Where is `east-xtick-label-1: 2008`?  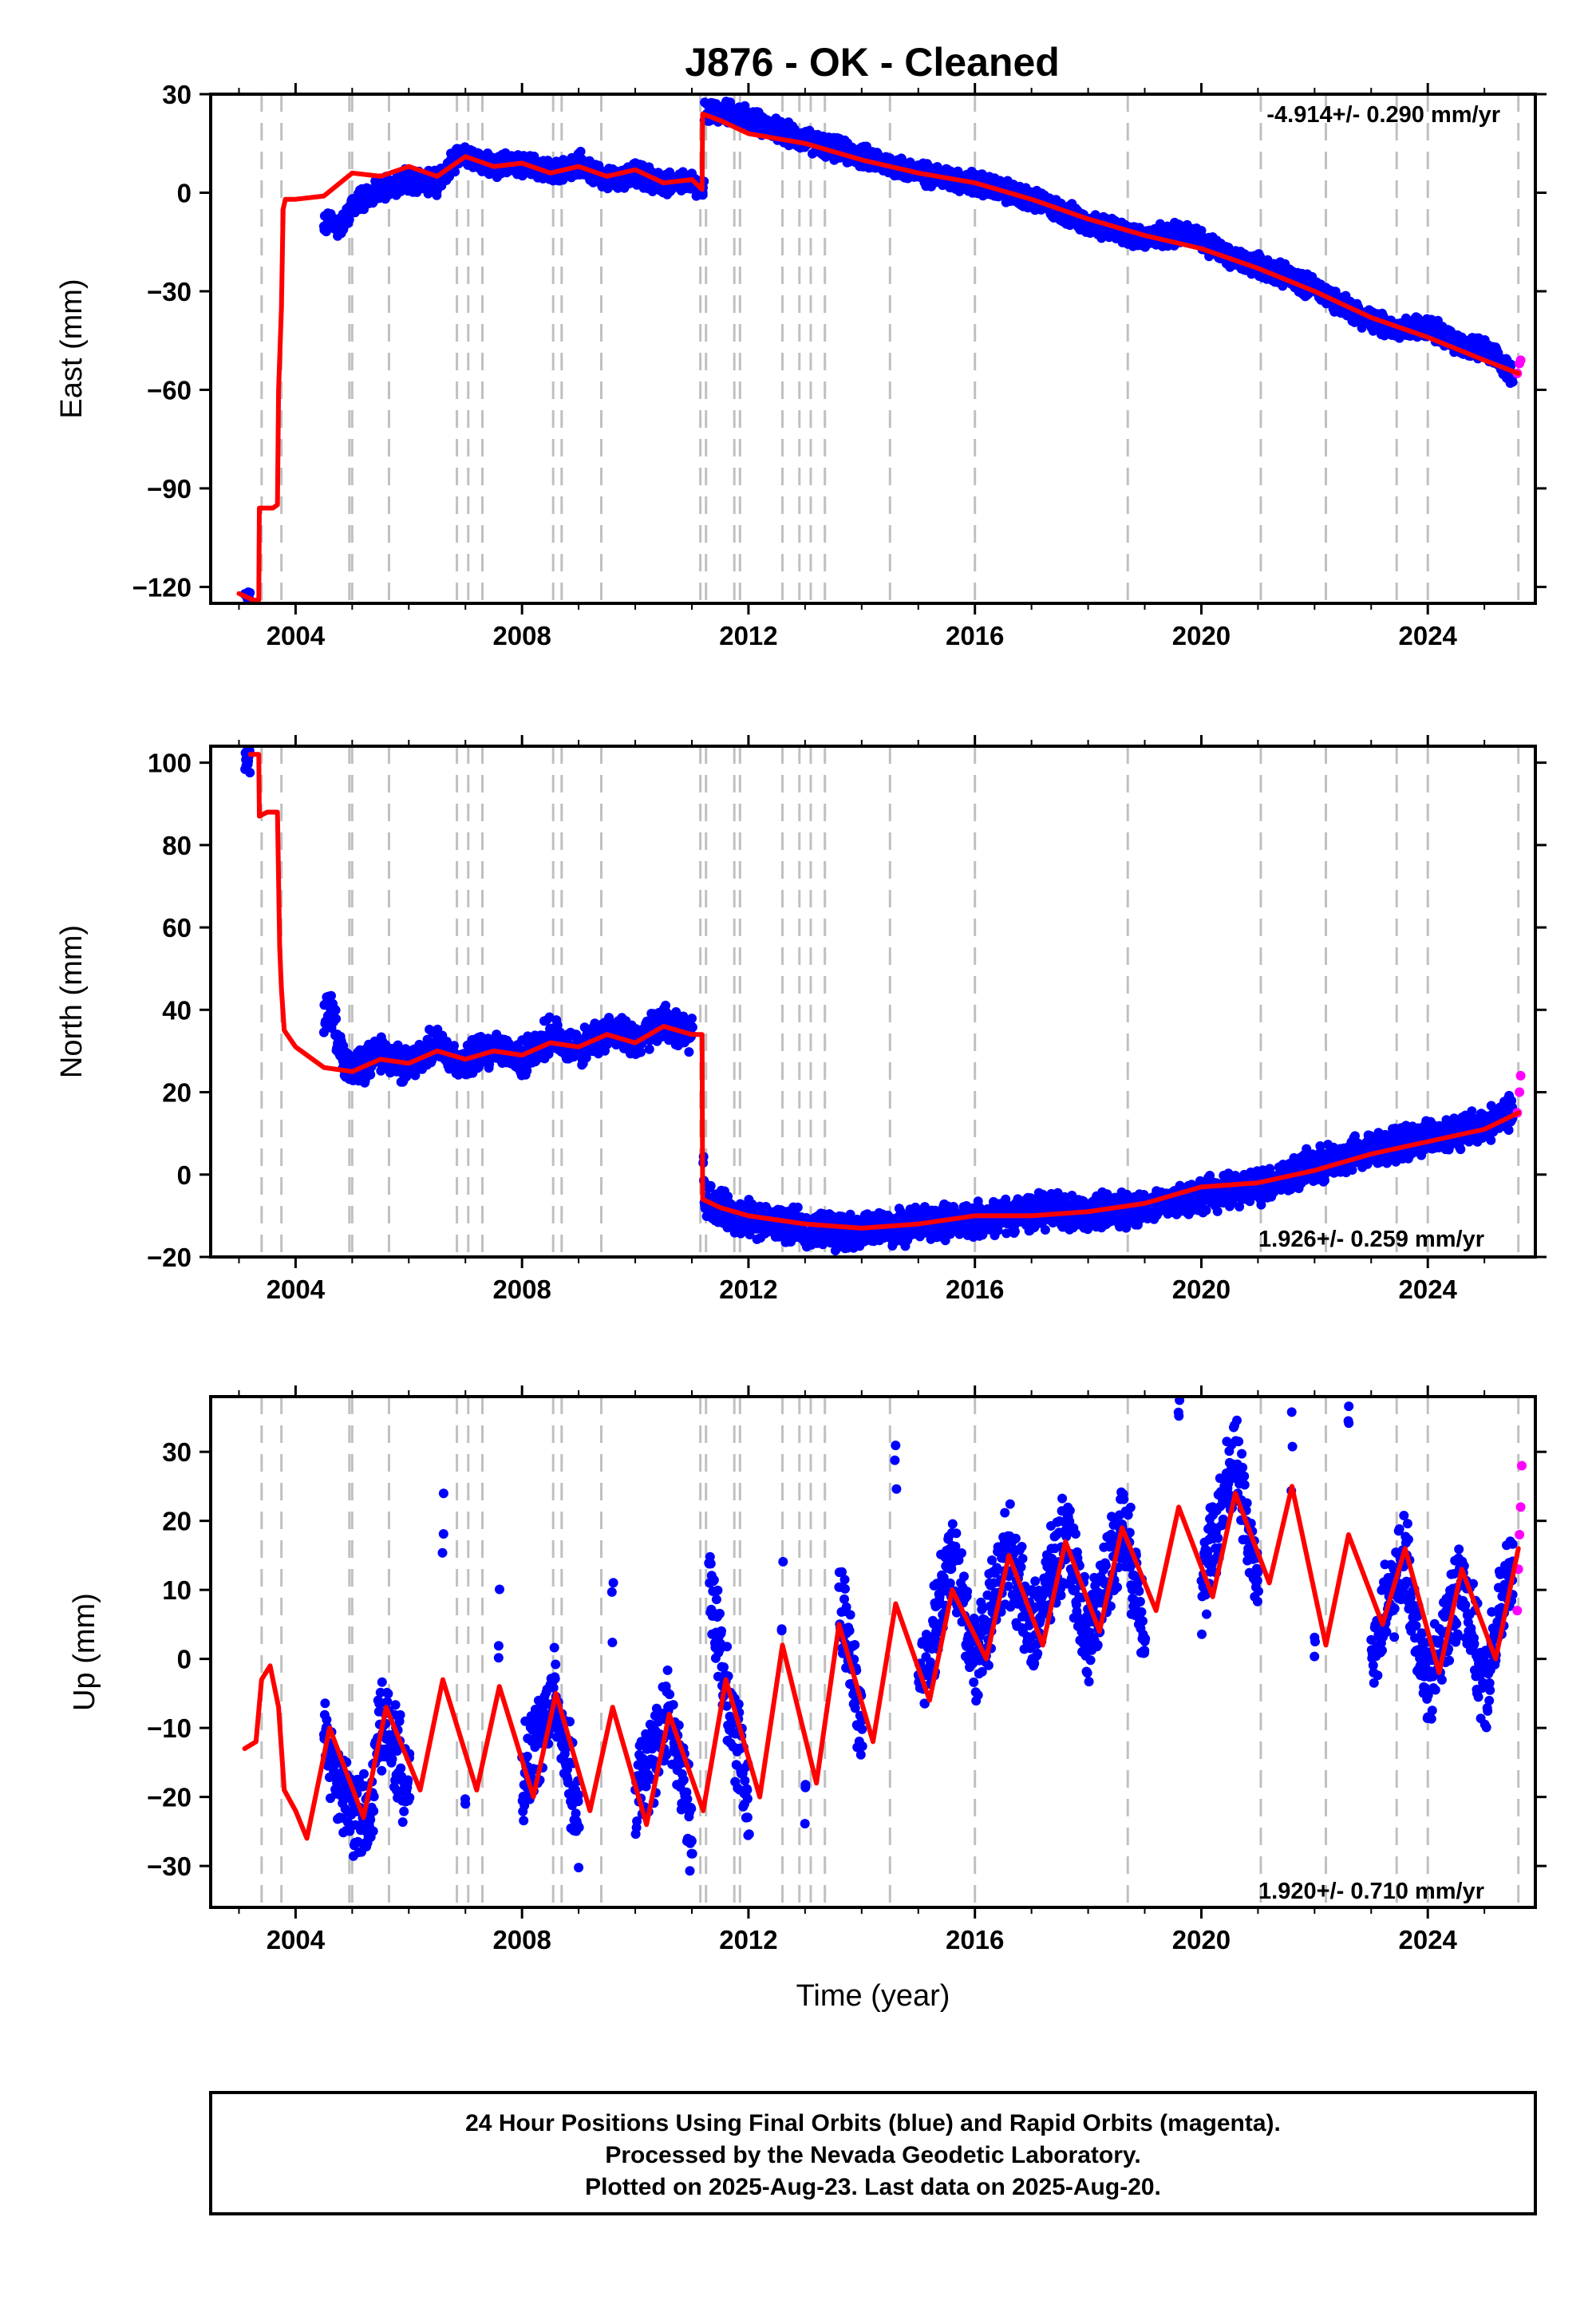
east-xtick-label-1: 2008 is located at coordinates (521, 635).